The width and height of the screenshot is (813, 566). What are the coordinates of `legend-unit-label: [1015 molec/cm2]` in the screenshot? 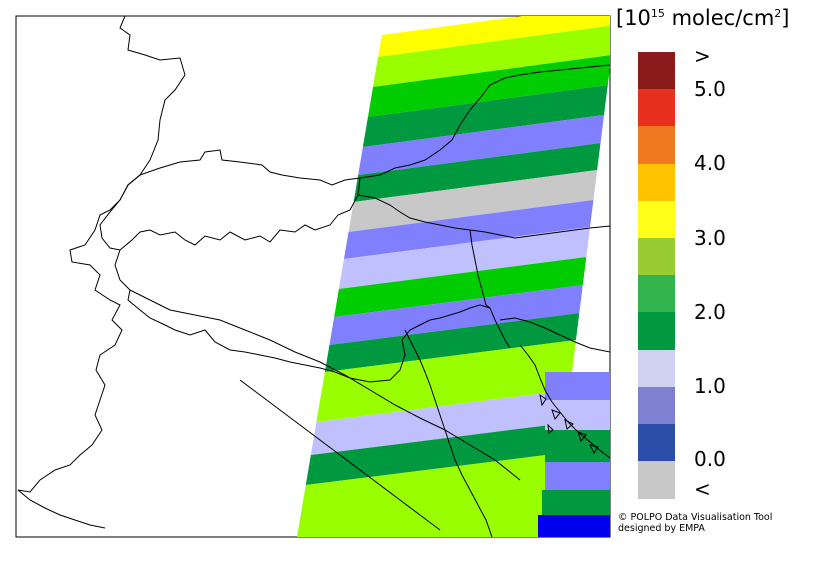 It's located at (702, 18).